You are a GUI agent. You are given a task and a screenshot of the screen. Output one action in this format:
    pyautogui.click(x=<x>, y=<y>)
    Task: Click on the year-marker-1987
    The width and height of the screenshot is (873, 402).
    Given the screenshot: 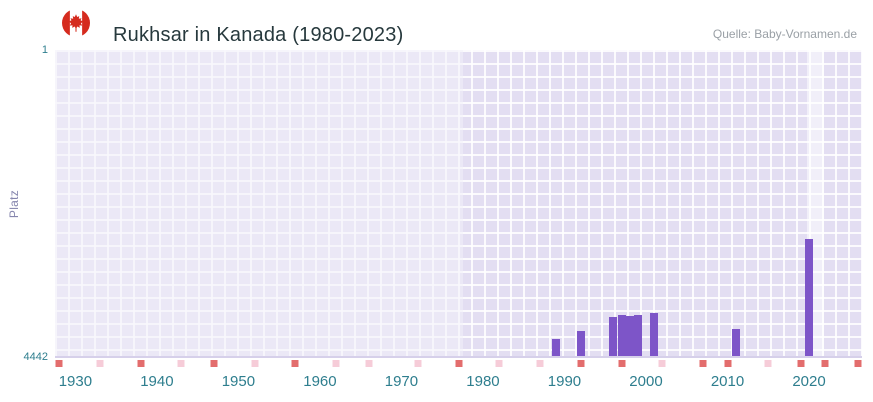 What is the action you would take?
    pyautogui.click(x=540, y=363)
    